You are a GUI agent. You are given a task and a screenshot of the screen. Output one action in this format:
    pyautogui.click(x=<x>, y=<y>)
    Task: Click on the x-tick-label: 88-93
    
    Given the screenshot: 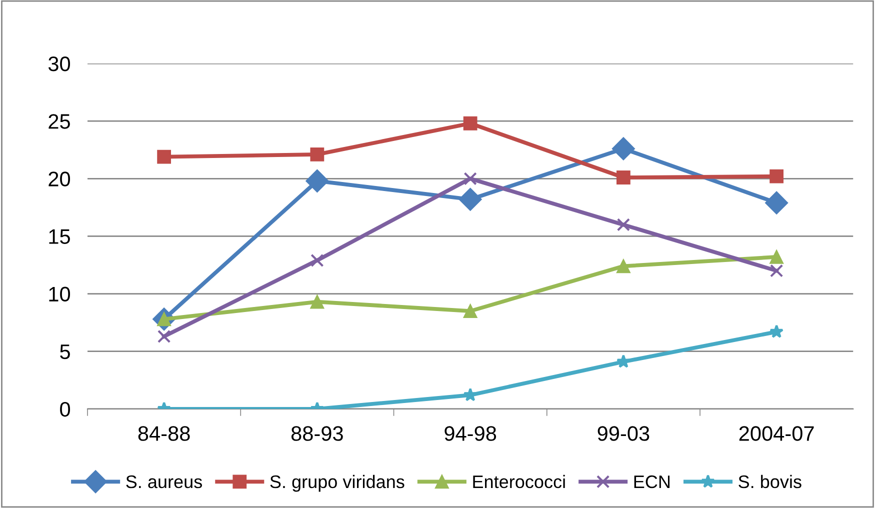 What is the action you would take?
    pyautogui.click(x=317, y=433)
    